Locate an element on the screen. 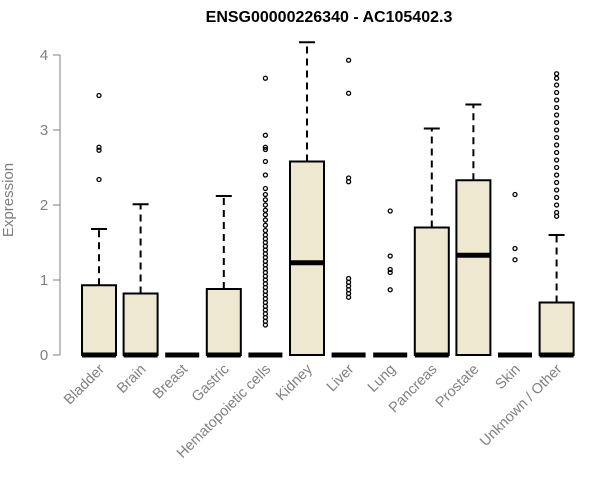 This screenshot has width=600, height=500. box-hematopoietic-cells is located at coordinates (265, 216).